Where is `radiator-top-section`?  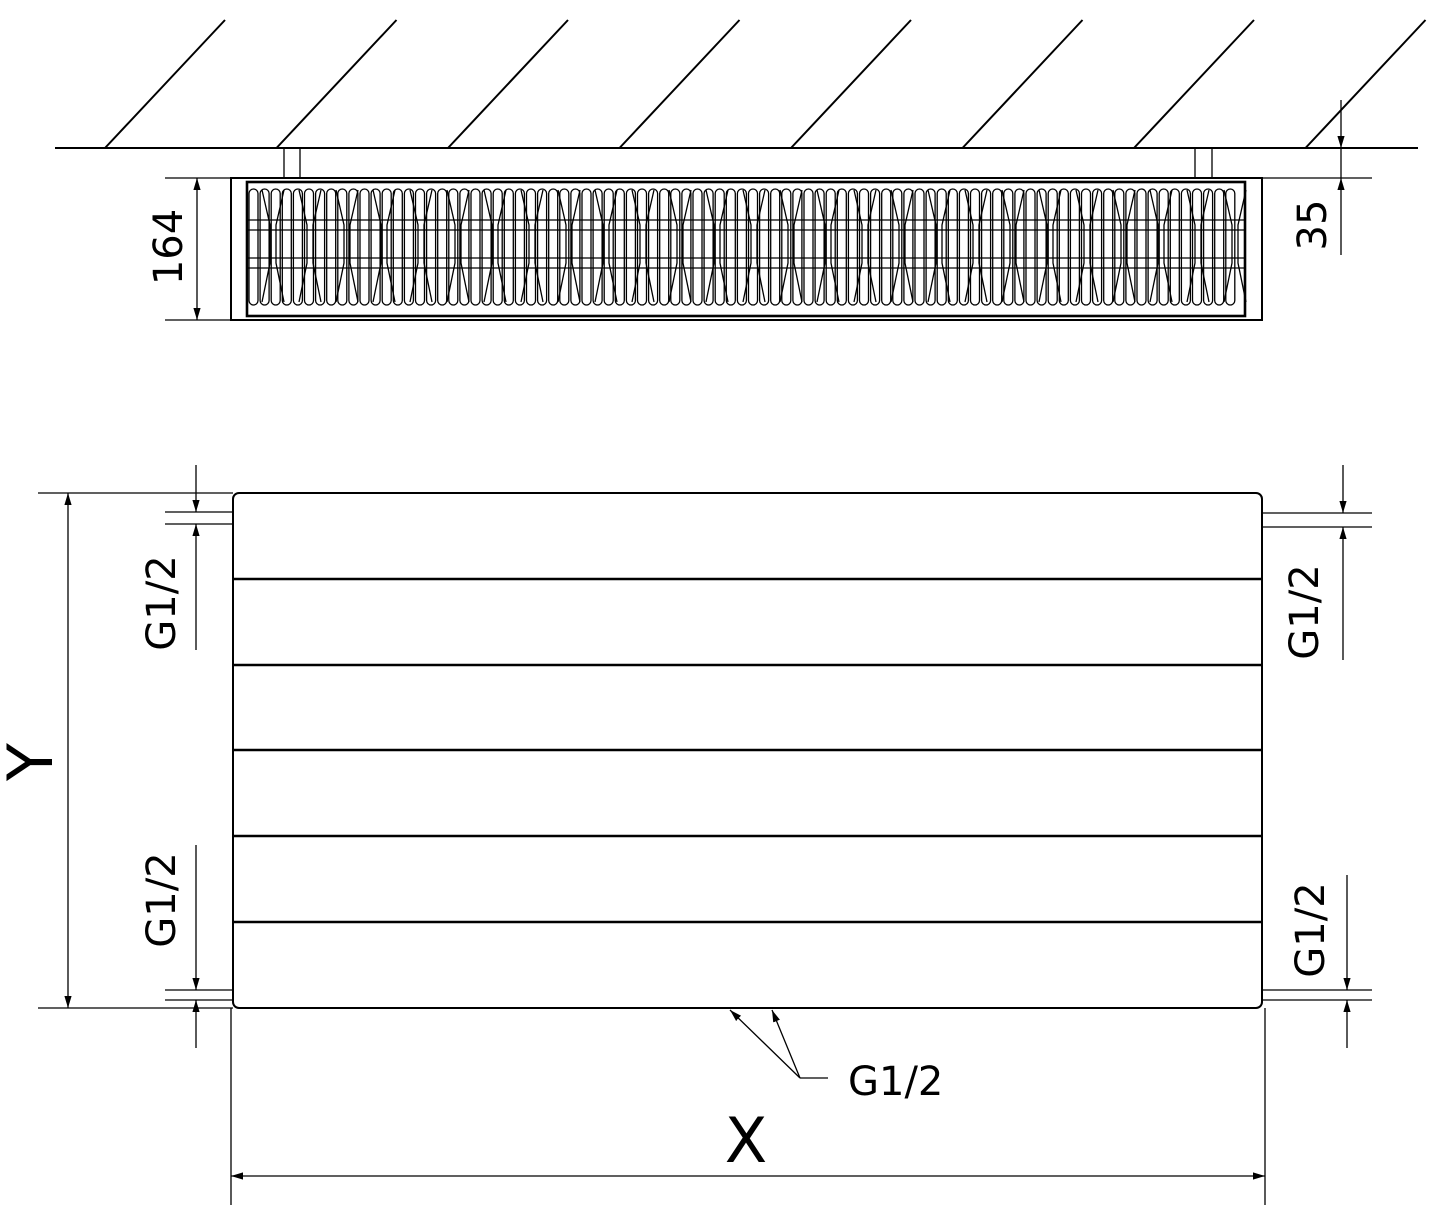
radiator-top-section is located at coordinates (746, 249).